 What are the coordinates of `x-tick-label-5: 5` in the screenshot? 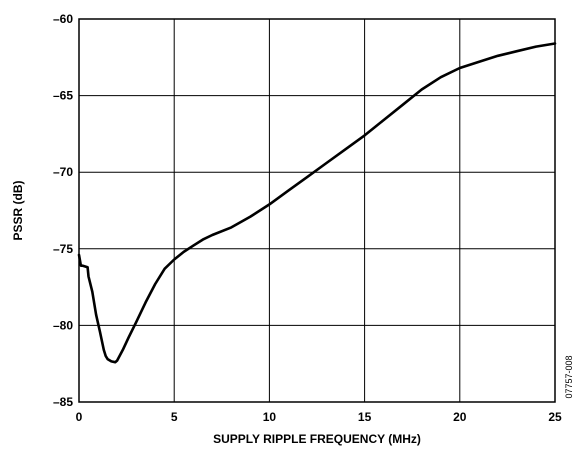 It's located at (174, 417).